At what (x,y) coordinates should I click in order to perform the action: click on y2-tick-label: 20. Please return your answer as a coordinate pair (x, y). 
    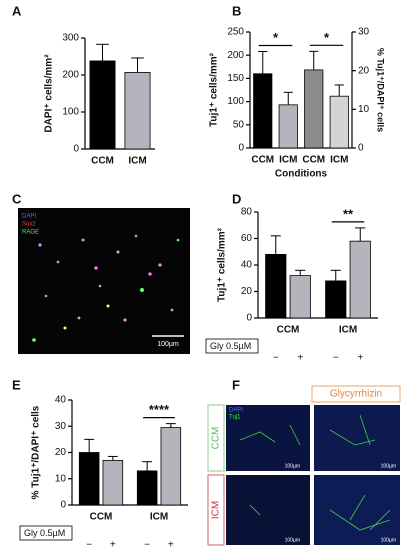
    Looking at the image, I should click on (364, 70).